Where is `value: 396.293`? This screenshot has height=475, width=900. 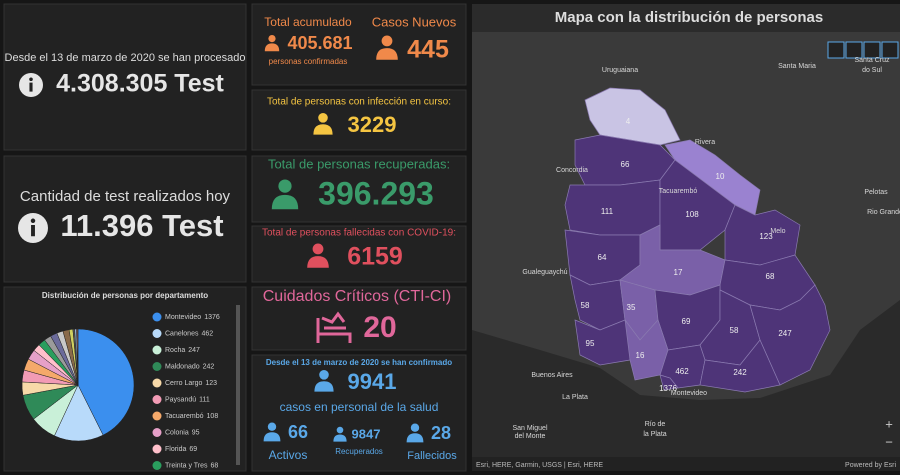 value: 396.293 is located at coordinates (376, 193).